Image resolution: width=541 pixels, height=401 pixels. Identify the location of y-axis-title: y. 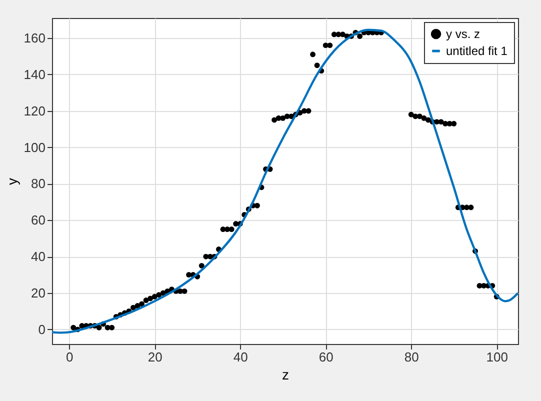
(12, 181).